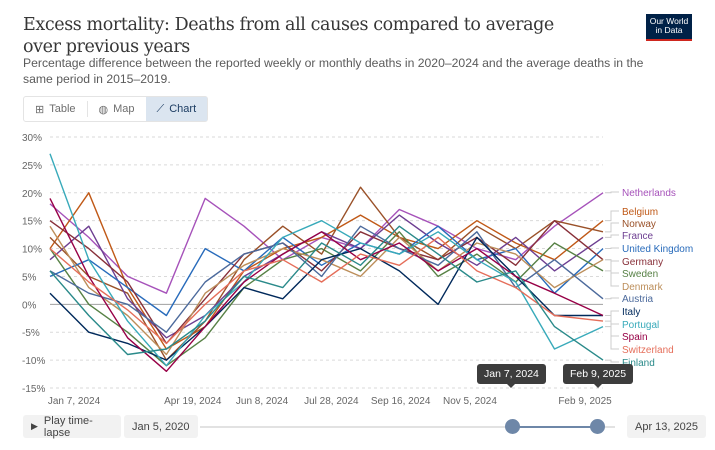  Describe the element at coordinates (34, 426) in the screenshot. I see `play-icon: ▶` at that location.